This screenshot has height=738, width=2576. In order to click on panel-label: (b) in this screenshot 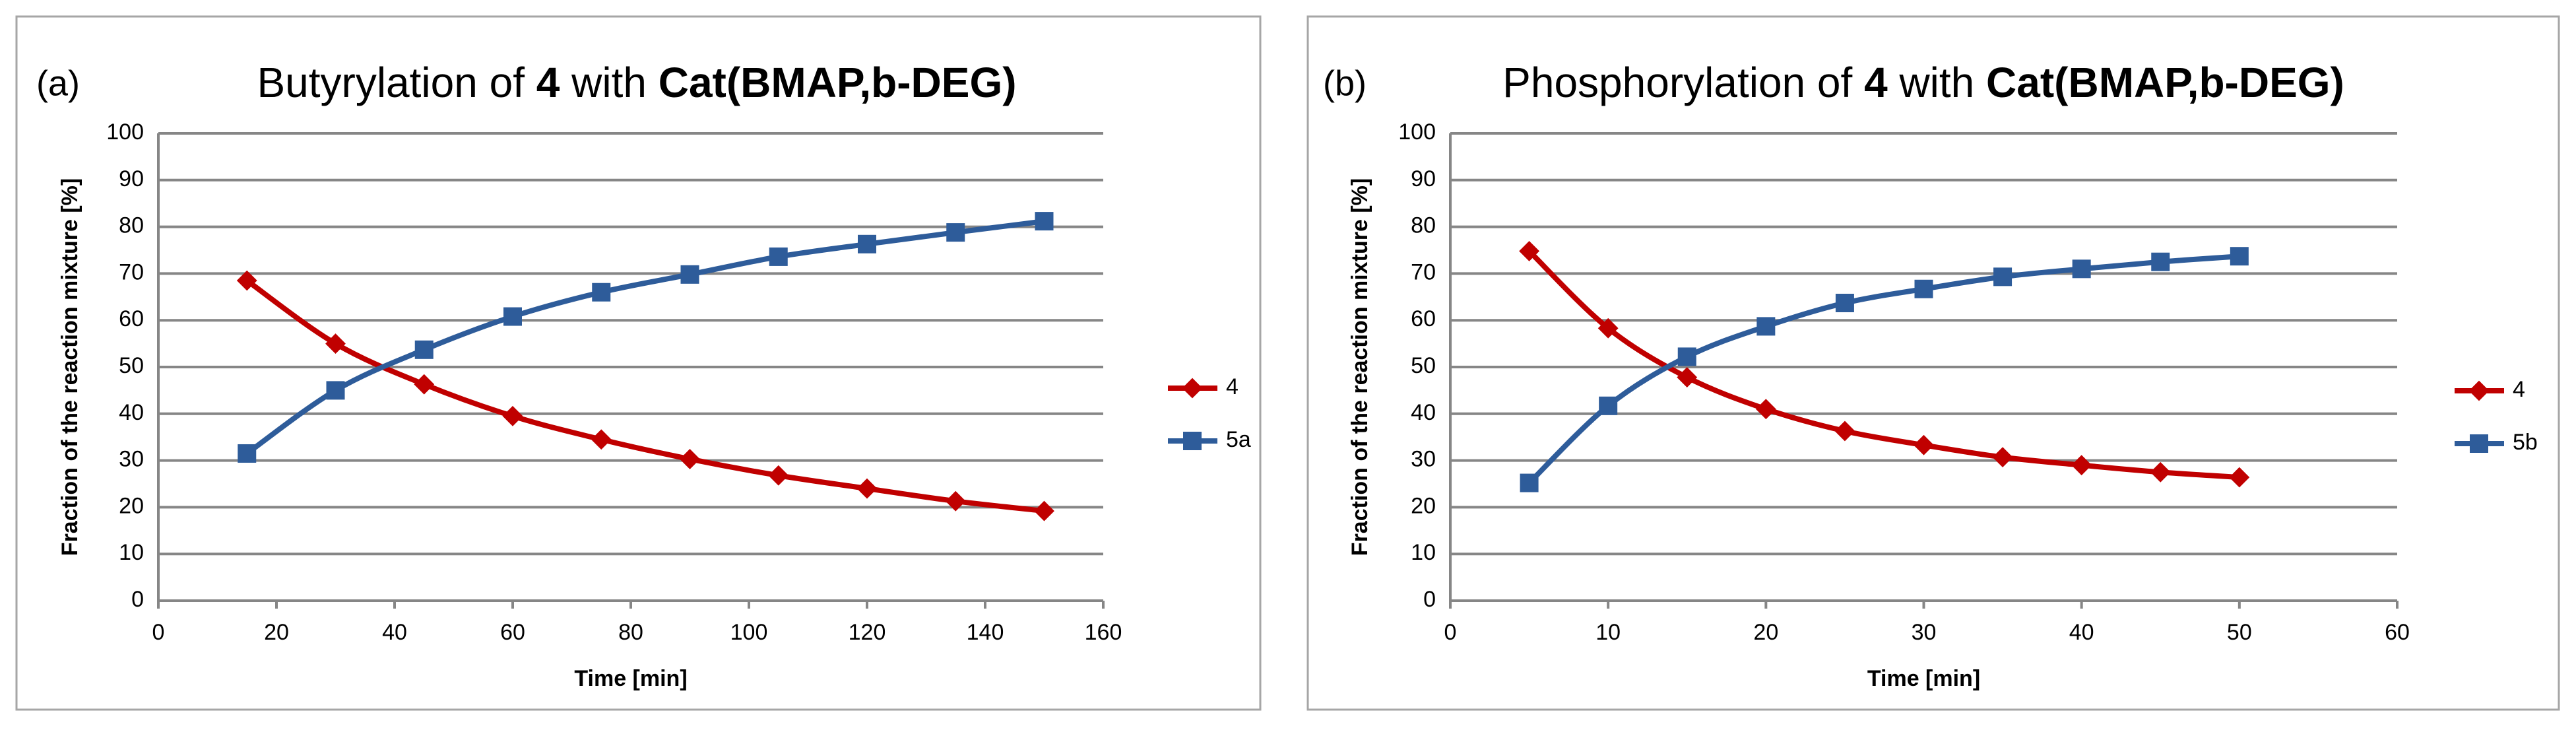, I will do `click(1345, 83)`.